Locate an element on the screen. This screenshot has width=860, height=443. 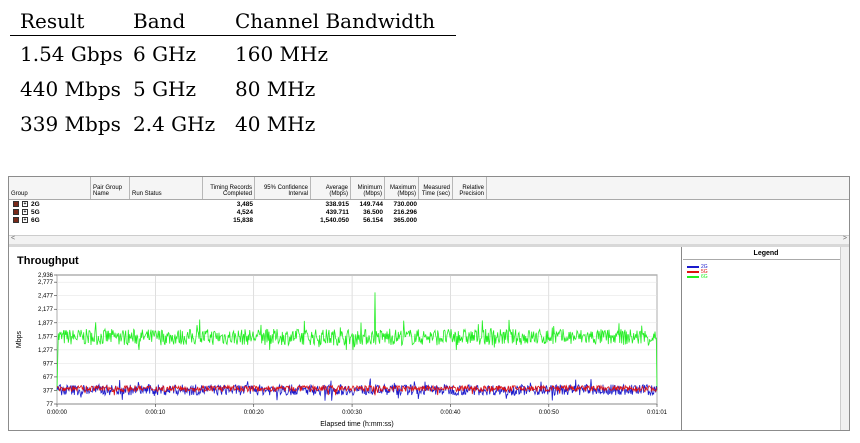
col-header-measured-time: Measured Time (sec) is located at coordinates (436, 188).